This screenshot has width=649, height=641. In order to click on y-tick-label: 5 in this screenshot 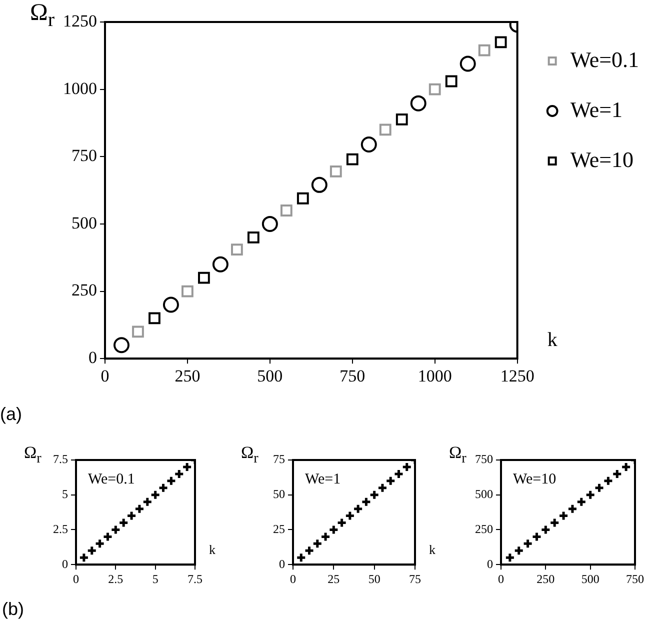, I will do `click(65, 494)`.